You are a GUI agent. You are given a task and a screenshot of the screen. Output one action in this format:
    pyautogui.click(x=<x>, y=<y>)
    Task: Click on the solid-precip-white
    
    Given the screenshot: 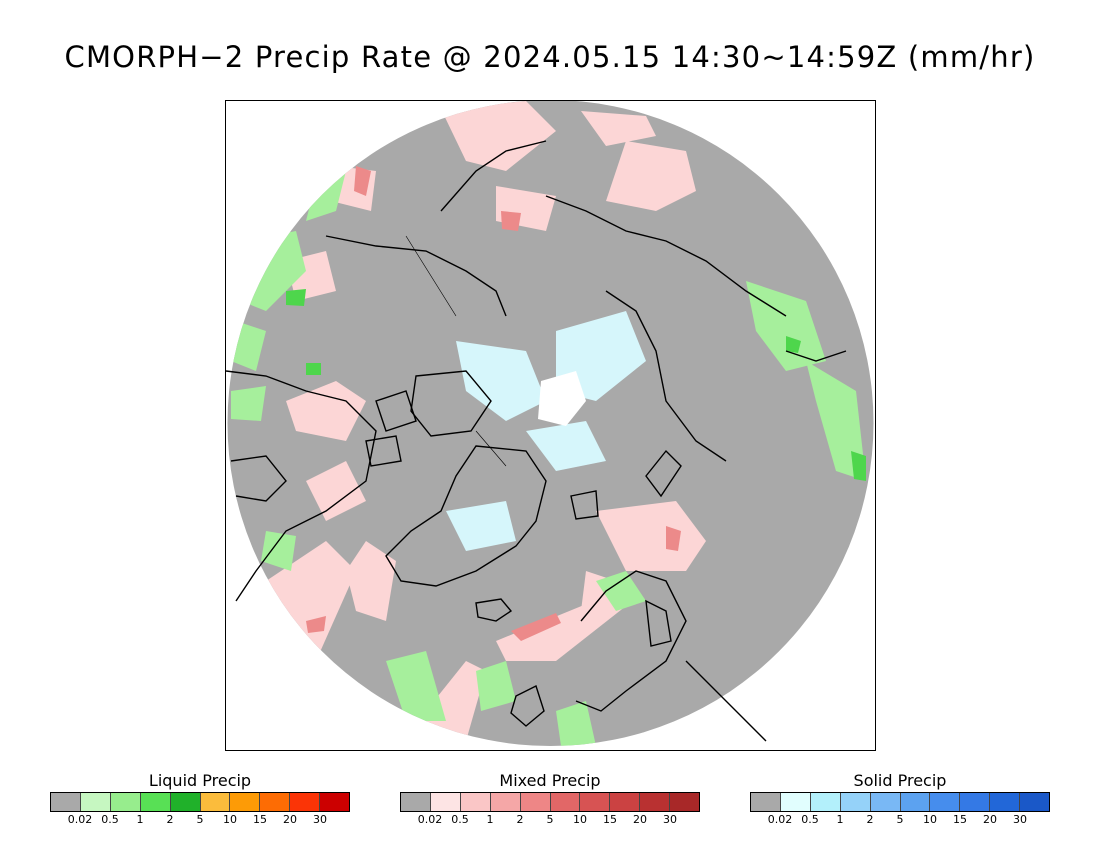 What is the action you would take?
    pyautogui.click(x=562, y=398)
    